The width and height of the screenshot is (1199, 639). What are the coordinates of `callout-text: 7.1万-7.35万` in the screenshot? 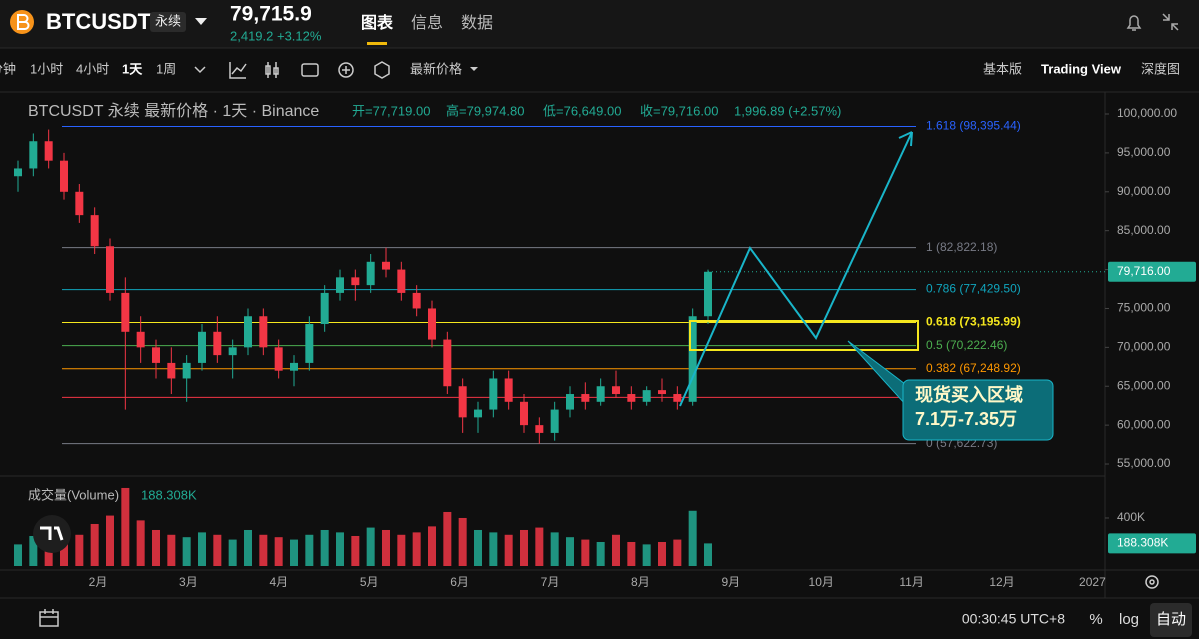 It's located at (966, 419).